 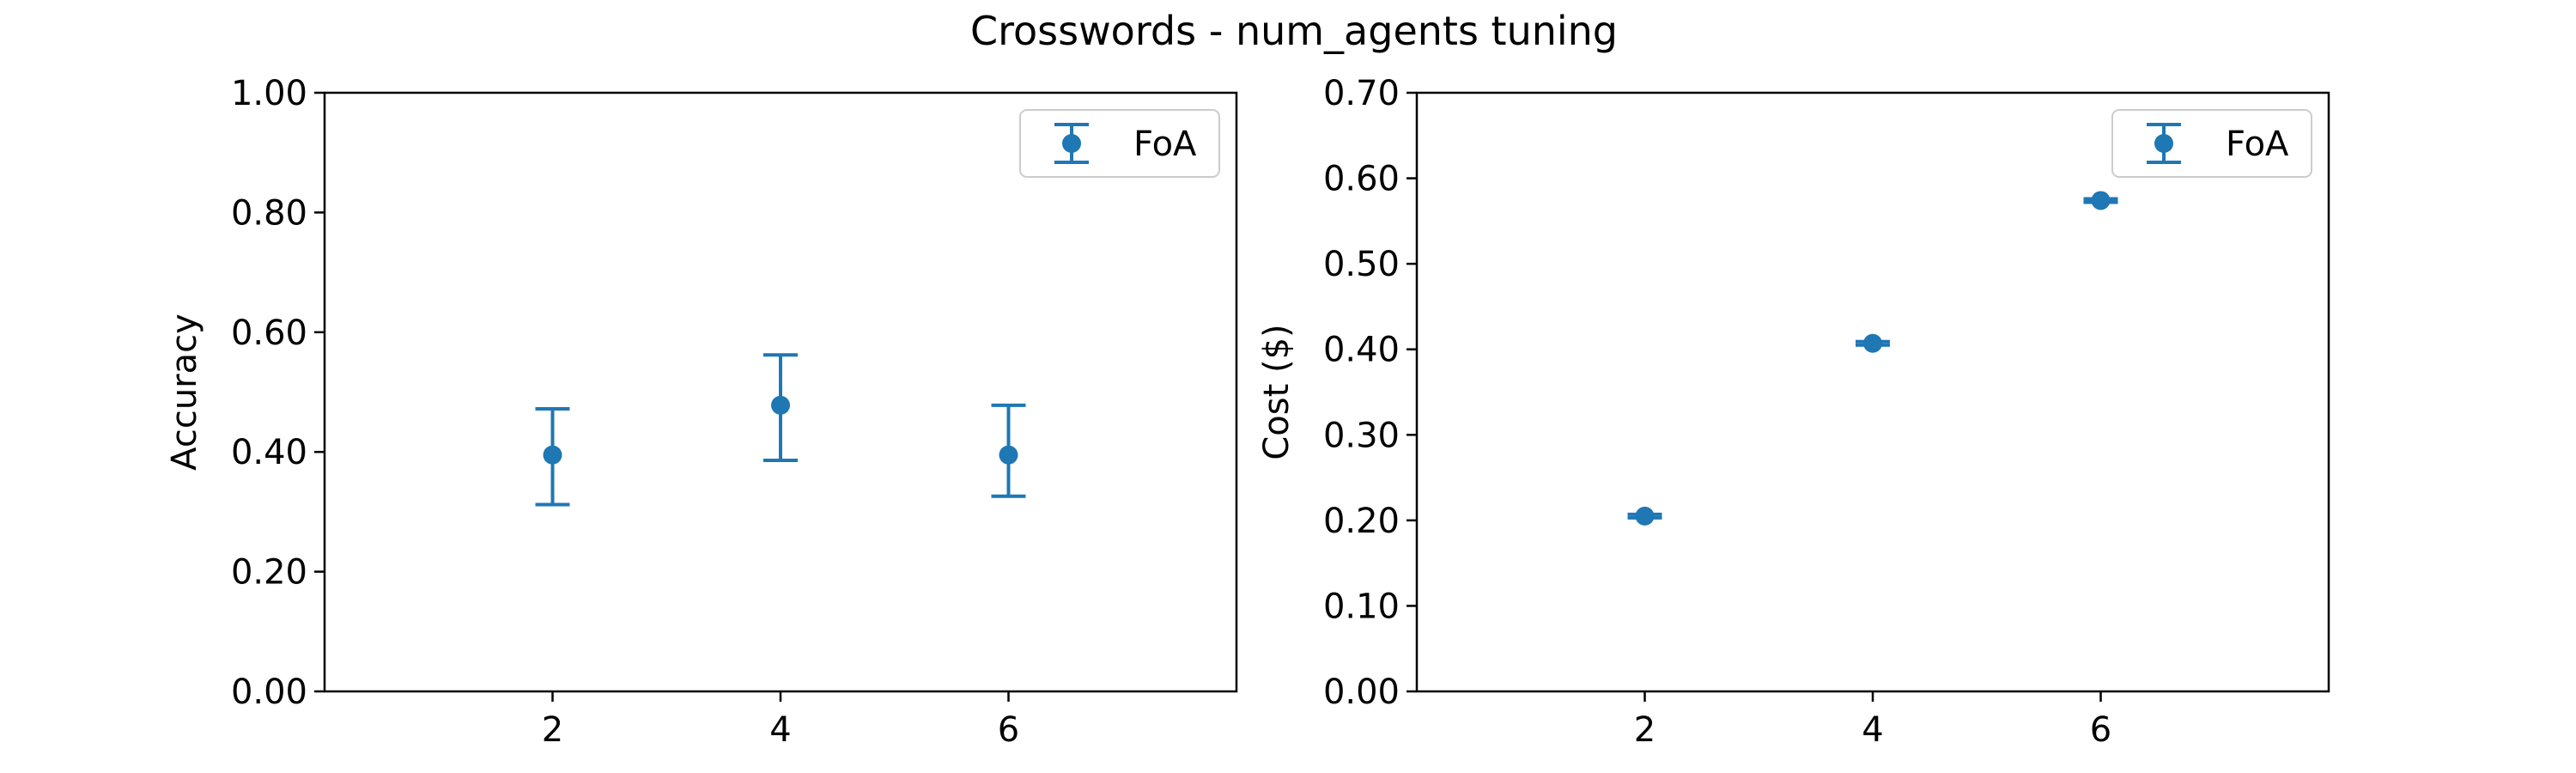 I want to click on y-tick-label: 0.30, so click(x=1361, y=435).